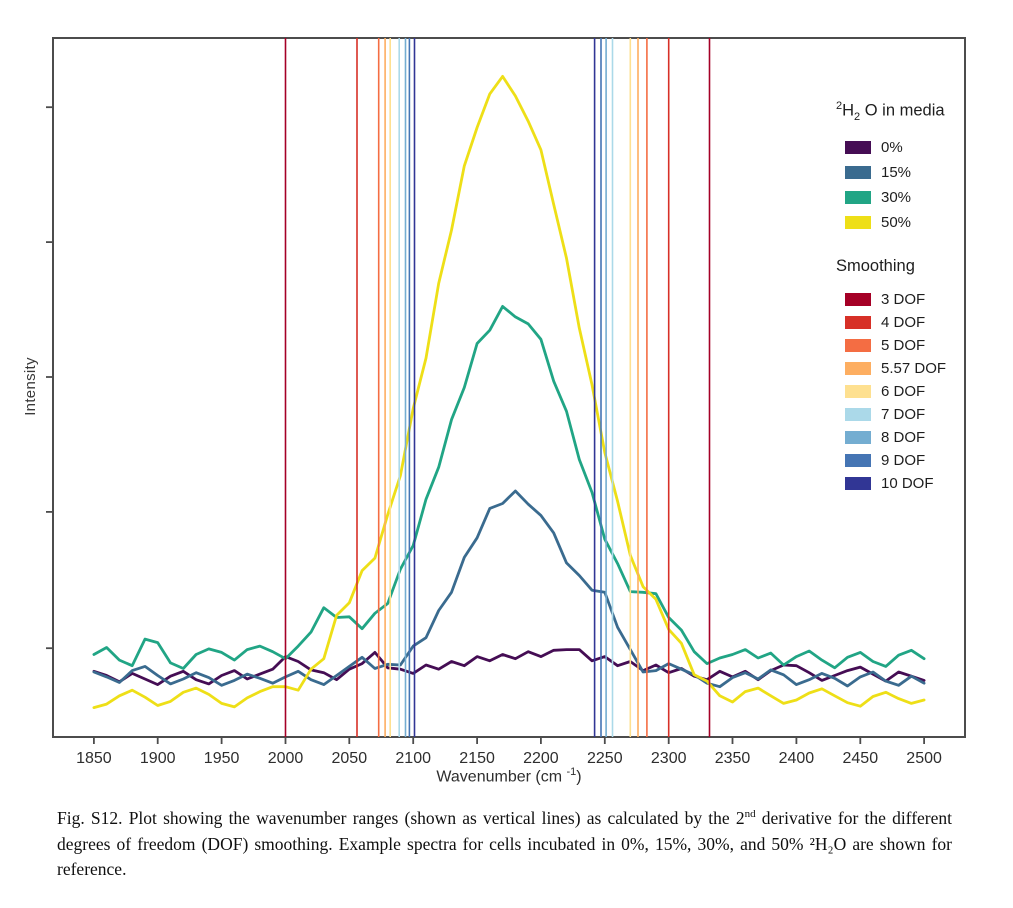  What do you see at coordinates (571, 772) in the screenshot?
I see `x-axis-label-superscript: -1` at bounding box center [571, 772].